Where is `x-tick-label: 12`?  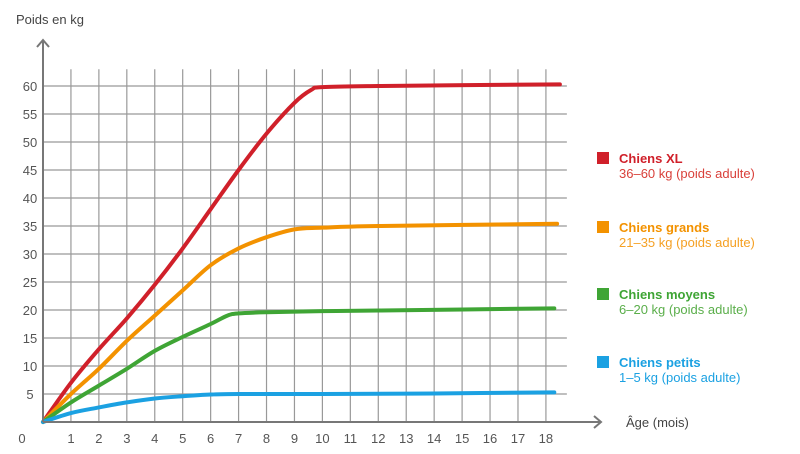 x-tick-label: 12 is located at coordinates (378, 438).